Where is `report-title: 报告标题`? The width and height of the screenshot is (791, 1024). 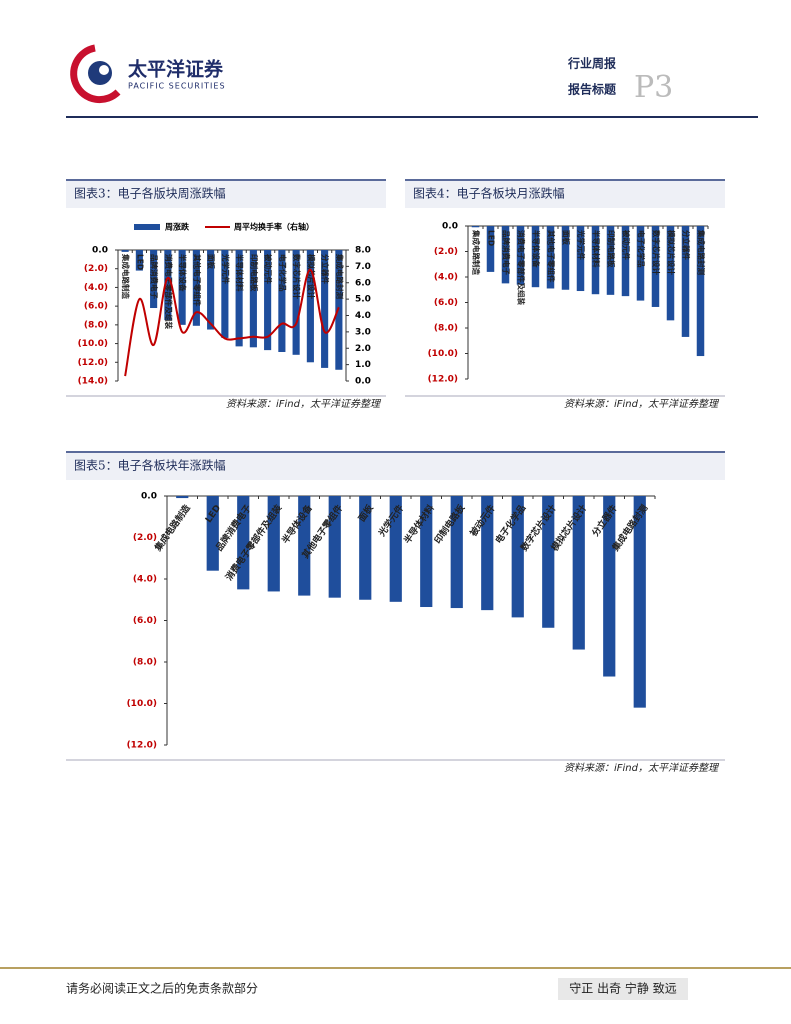
report-title: 报告标题 is located at coordinates (592, 89).